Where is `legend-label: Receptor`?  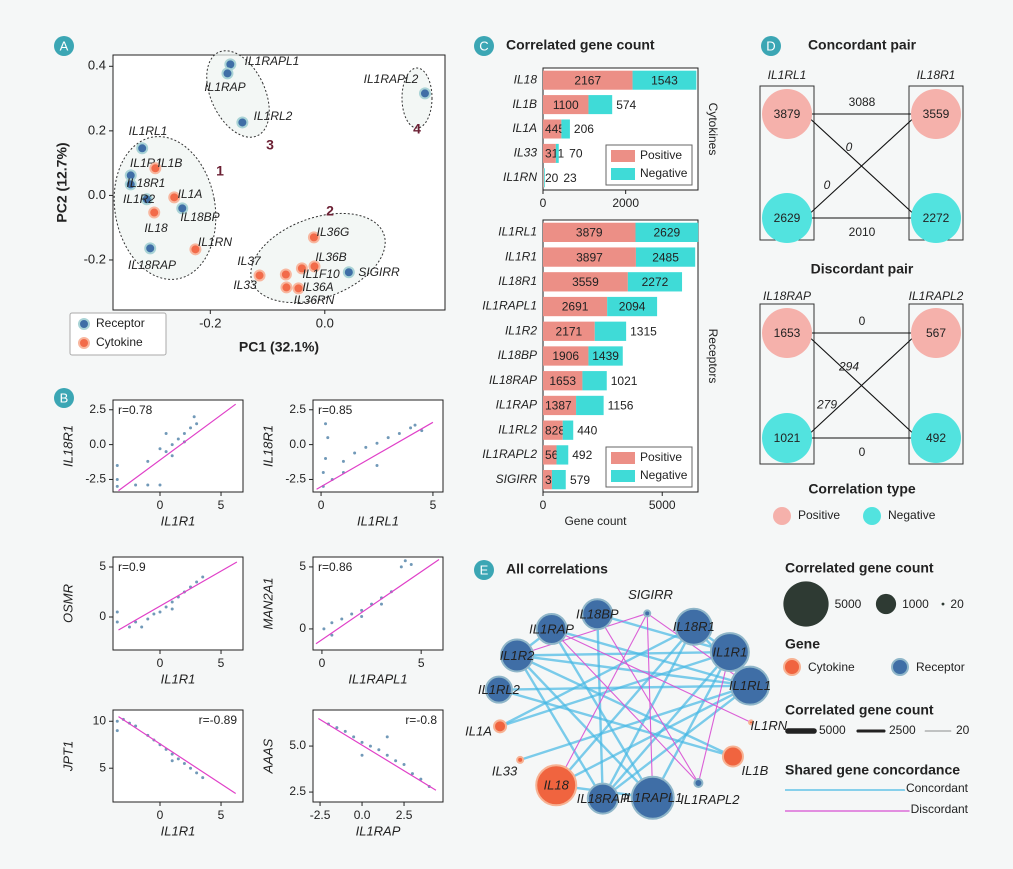
legend-label: Receptor is located at coordinates (940, 667).